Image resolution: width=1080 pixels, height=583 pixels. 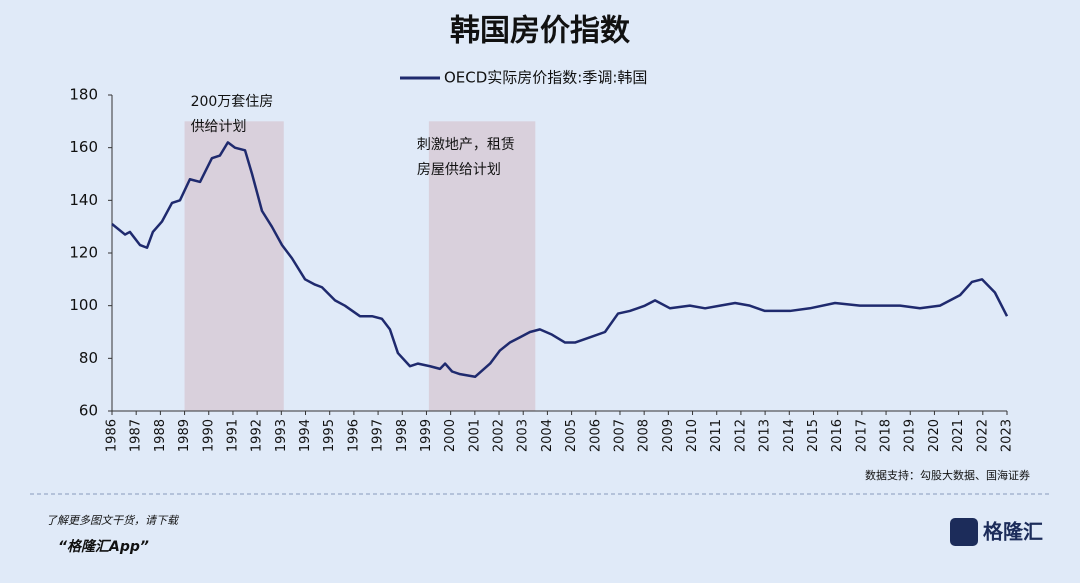 What do you see at coordinates (545, 78) in the screenshot?
I see `legend-label: OECD实际房价指数:季调:韩国` at bounding box center [545, 78].